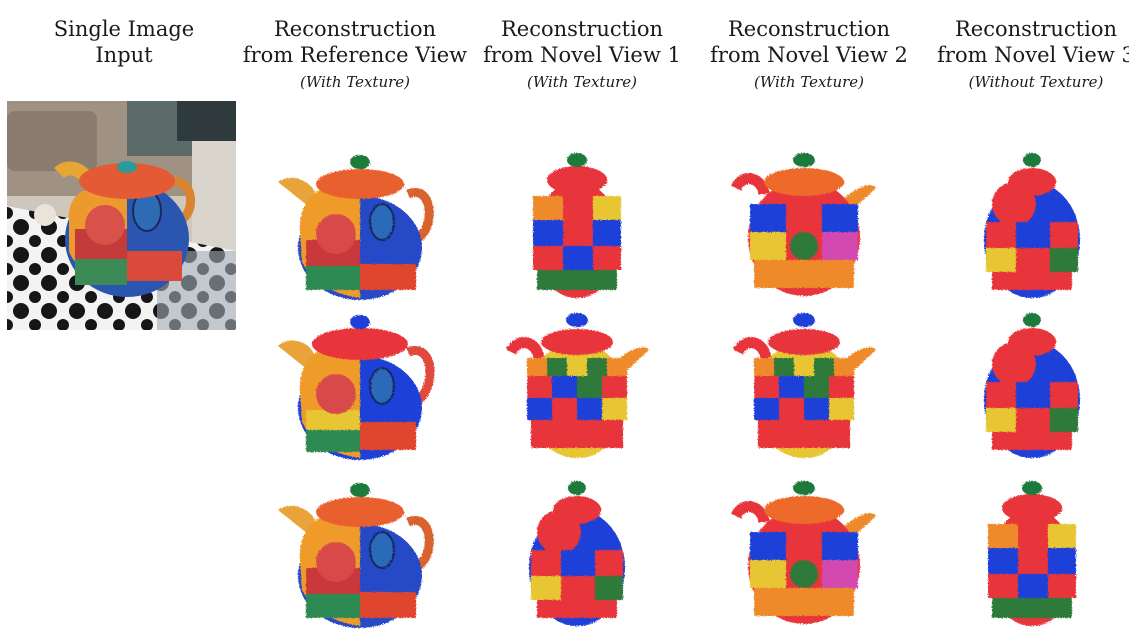  Describe the element at coordinates (809, 42) in the screenshot. I see `column-title: Reconstruction from Novel View 2` at that location.